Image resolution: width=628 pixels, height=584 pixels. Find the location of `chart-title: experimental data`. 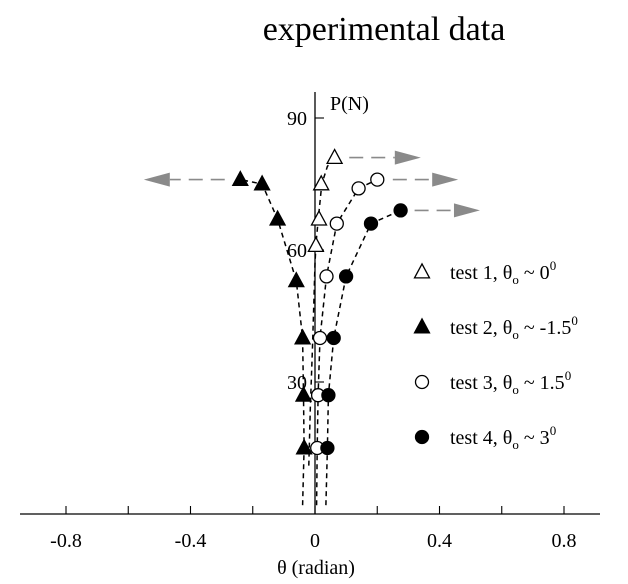

chart-title: experimental data is located at coordinates (384, 29).